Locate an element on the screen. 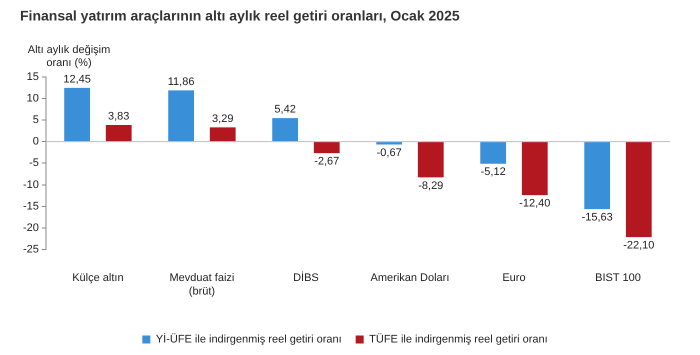 The height and width of the screenshot is (355, 700). data-label: -15,63 is located at coordinates (597, 218).